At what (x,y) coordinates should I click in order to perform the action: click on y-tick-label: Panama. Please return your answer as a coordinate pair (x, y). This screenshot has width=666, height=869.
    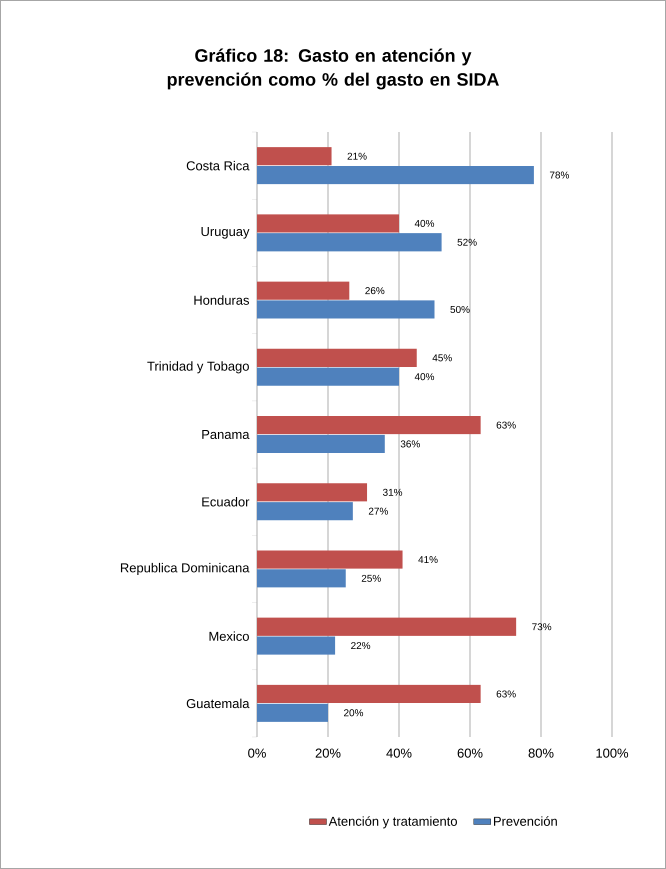
    Looking at the image, I should click on (226, 435).